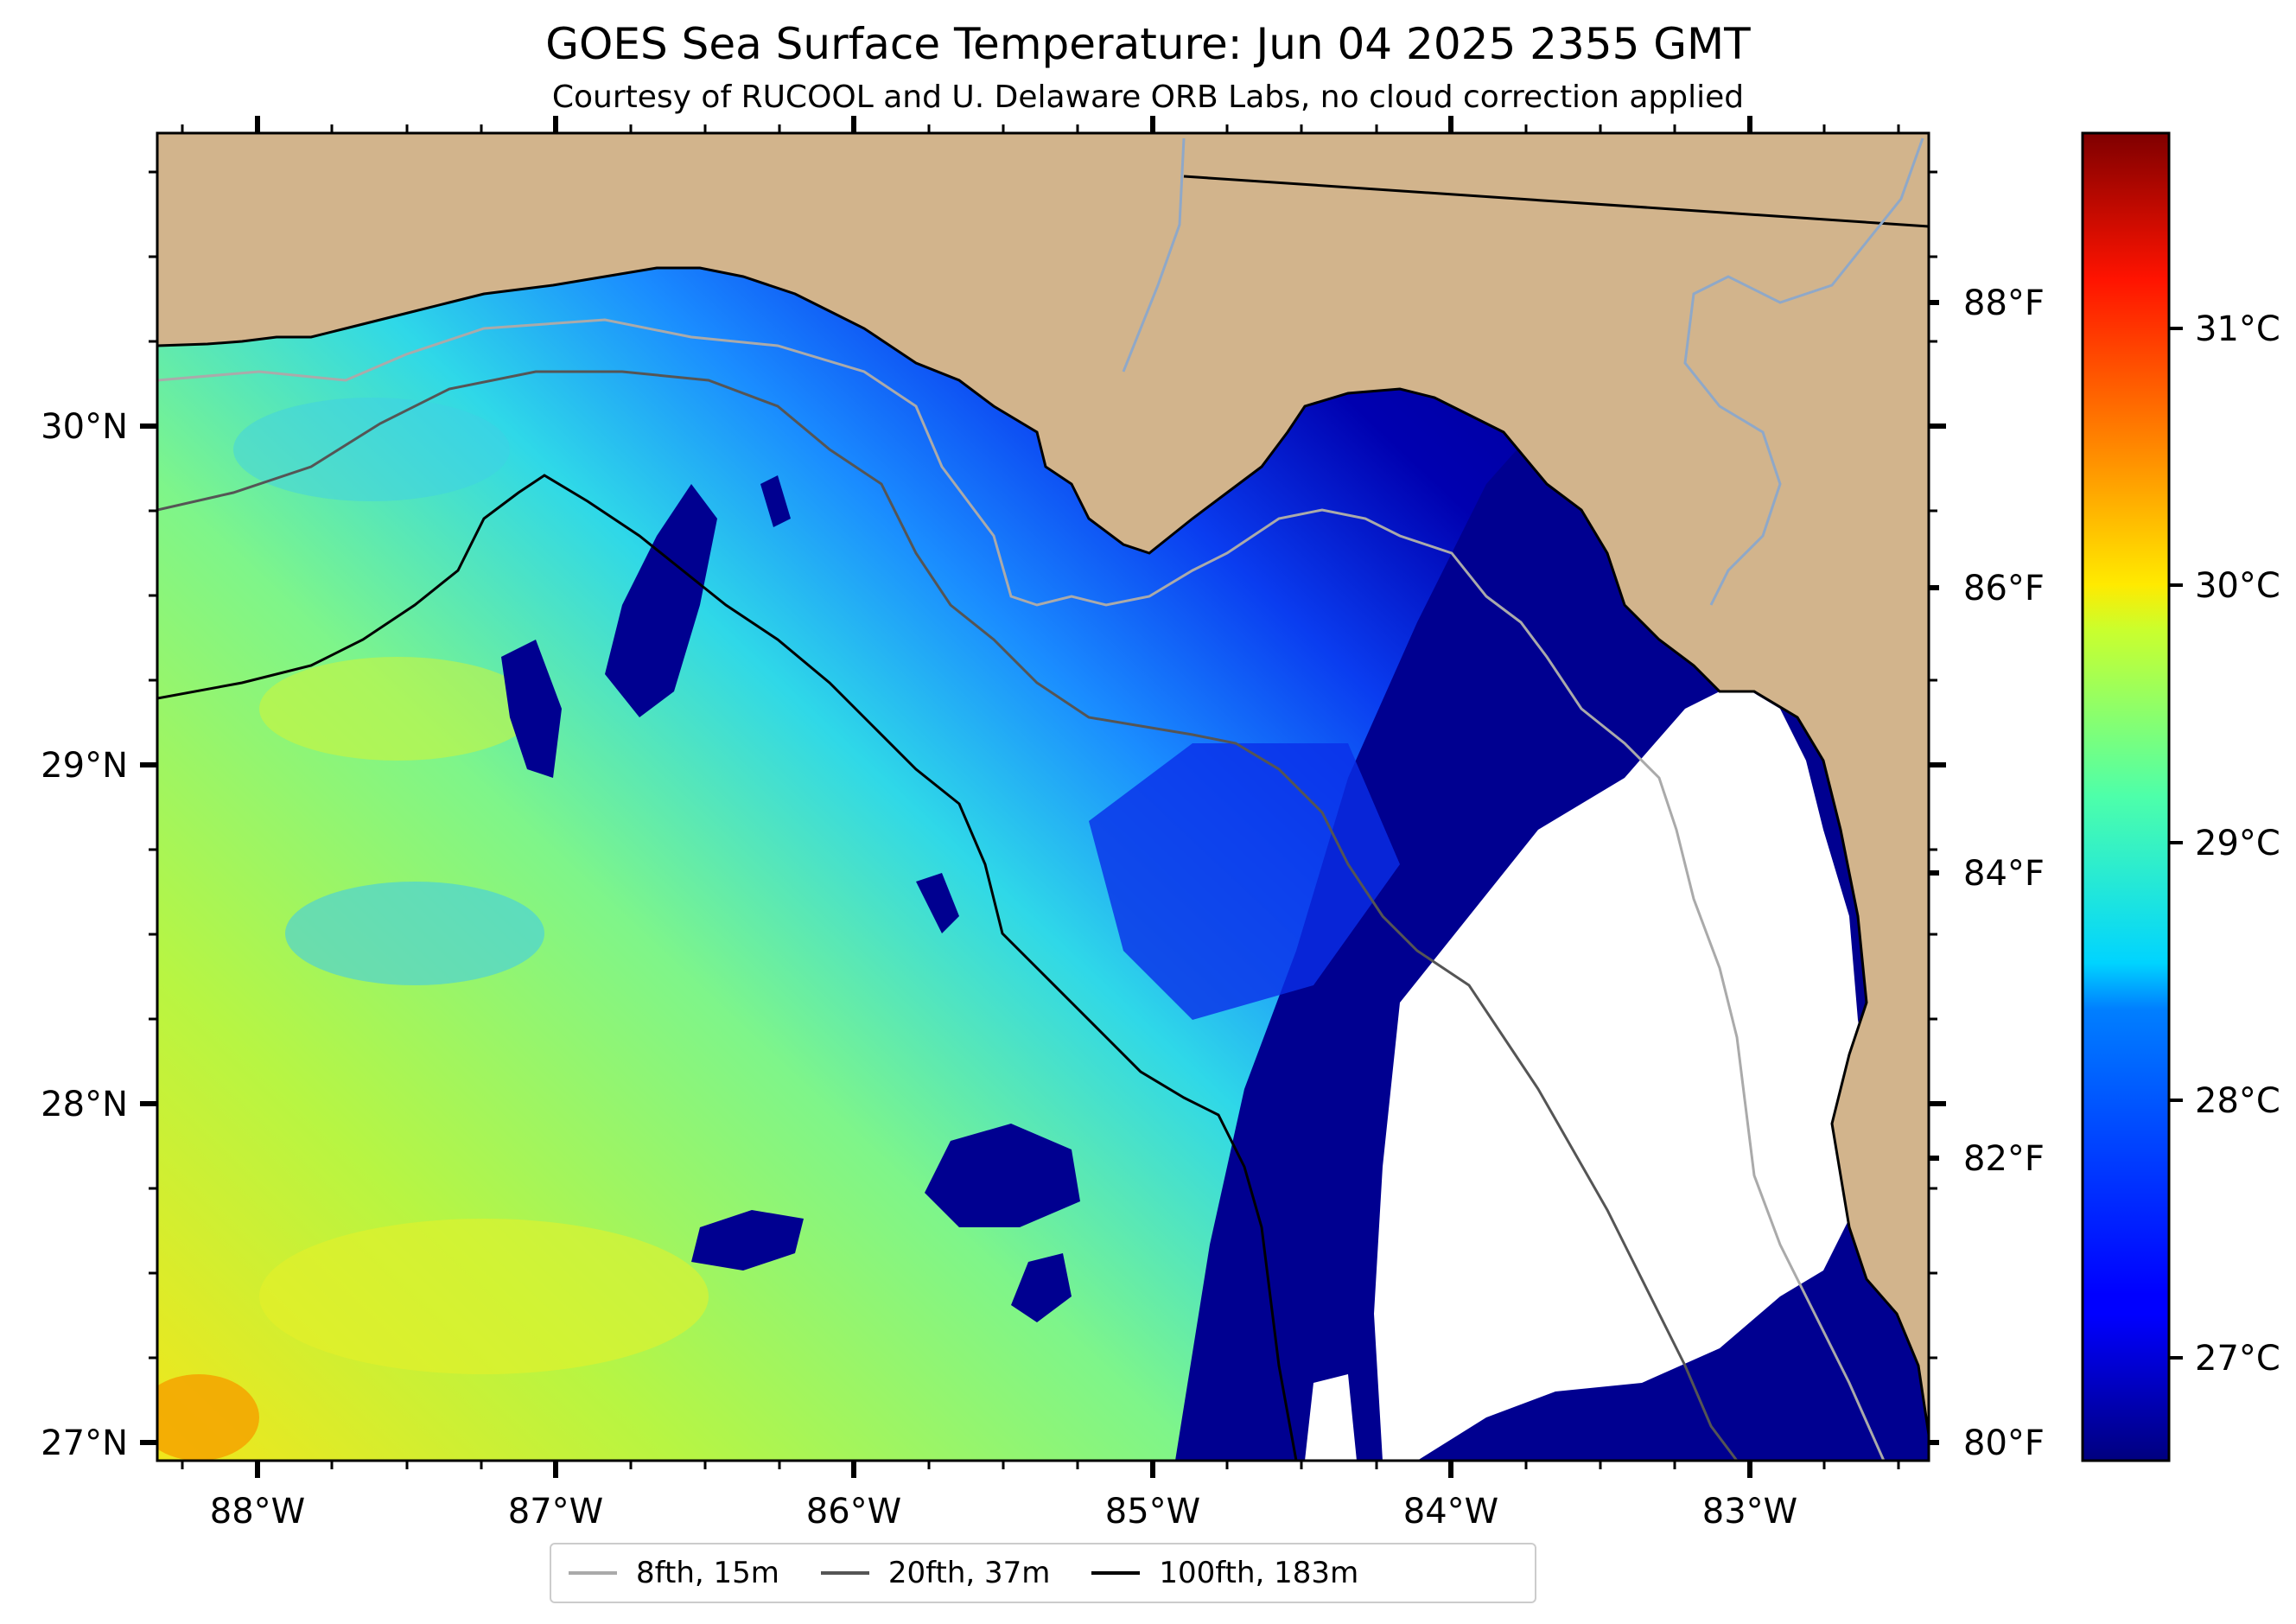 Image resolution: width=2296 pixels, height=1624 pixels. Describe the element at coordinates (2004, 1443) in the screenshot. I see `fahrenheit-tick-label: 80°F` at that location.